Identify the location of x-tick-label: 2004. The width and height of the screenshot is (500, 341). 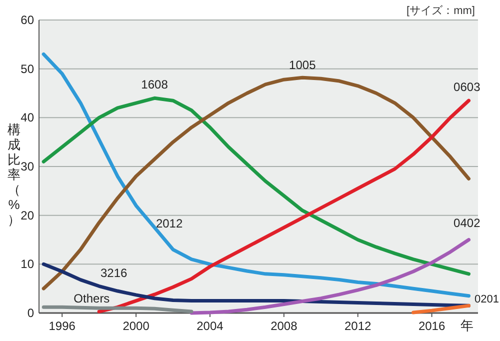
(210, 326).